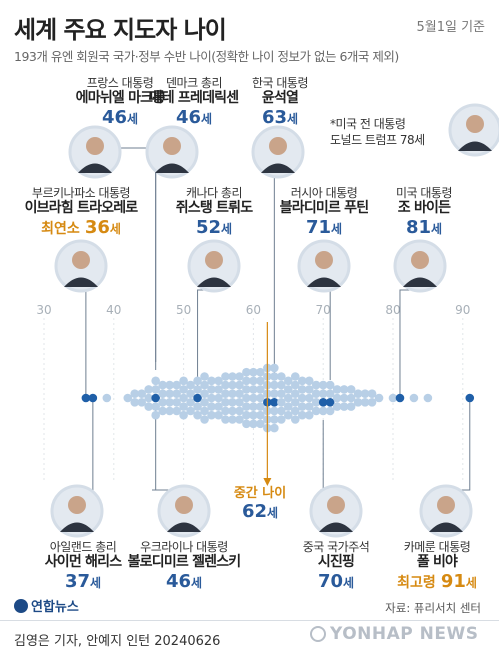  I want to click on leader-role: 중국 국가주석, so click(336, 547).